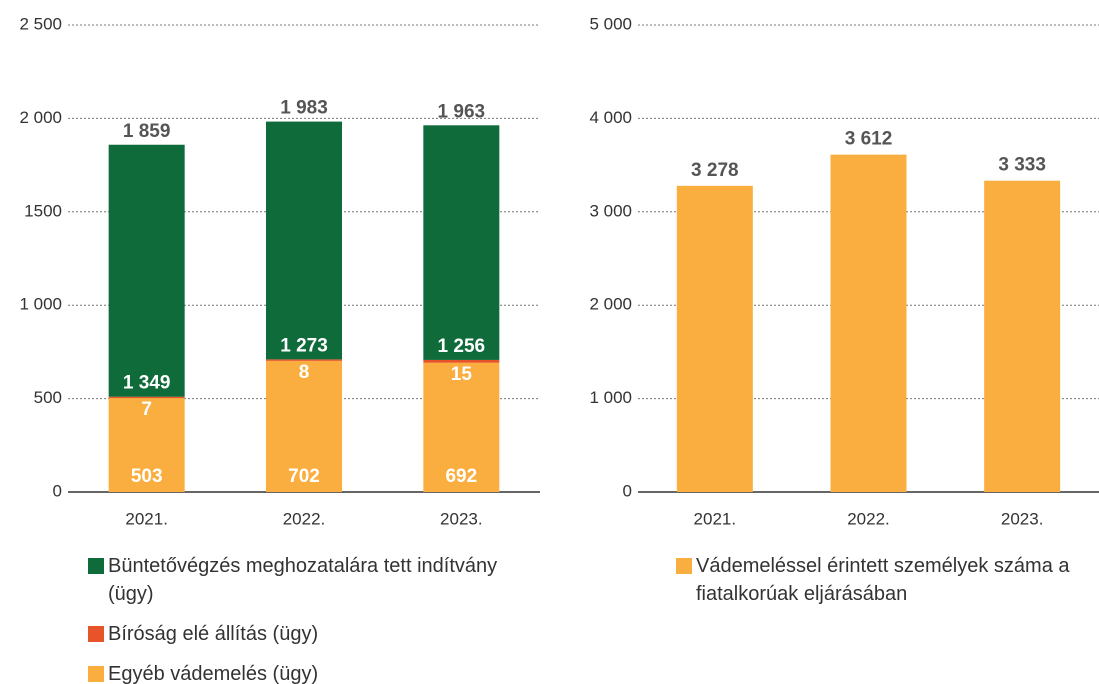 This screenshot has width=1099, height=684. I want to click on data-label: 3 333, so click(1022, 165).